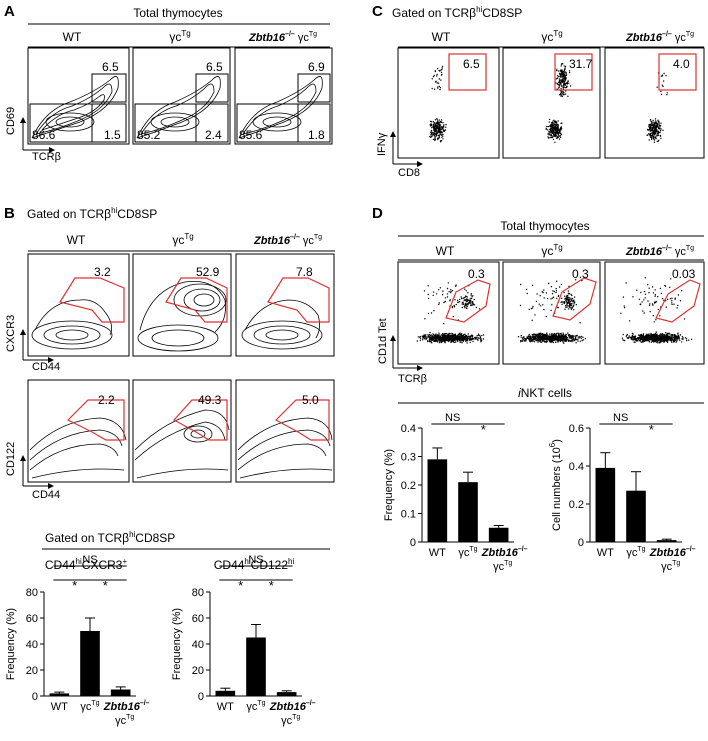 The width and height of the screenshot is (708, 741). I want to click on panel-d-y-label: CD1d Tet, so click(383, 341).